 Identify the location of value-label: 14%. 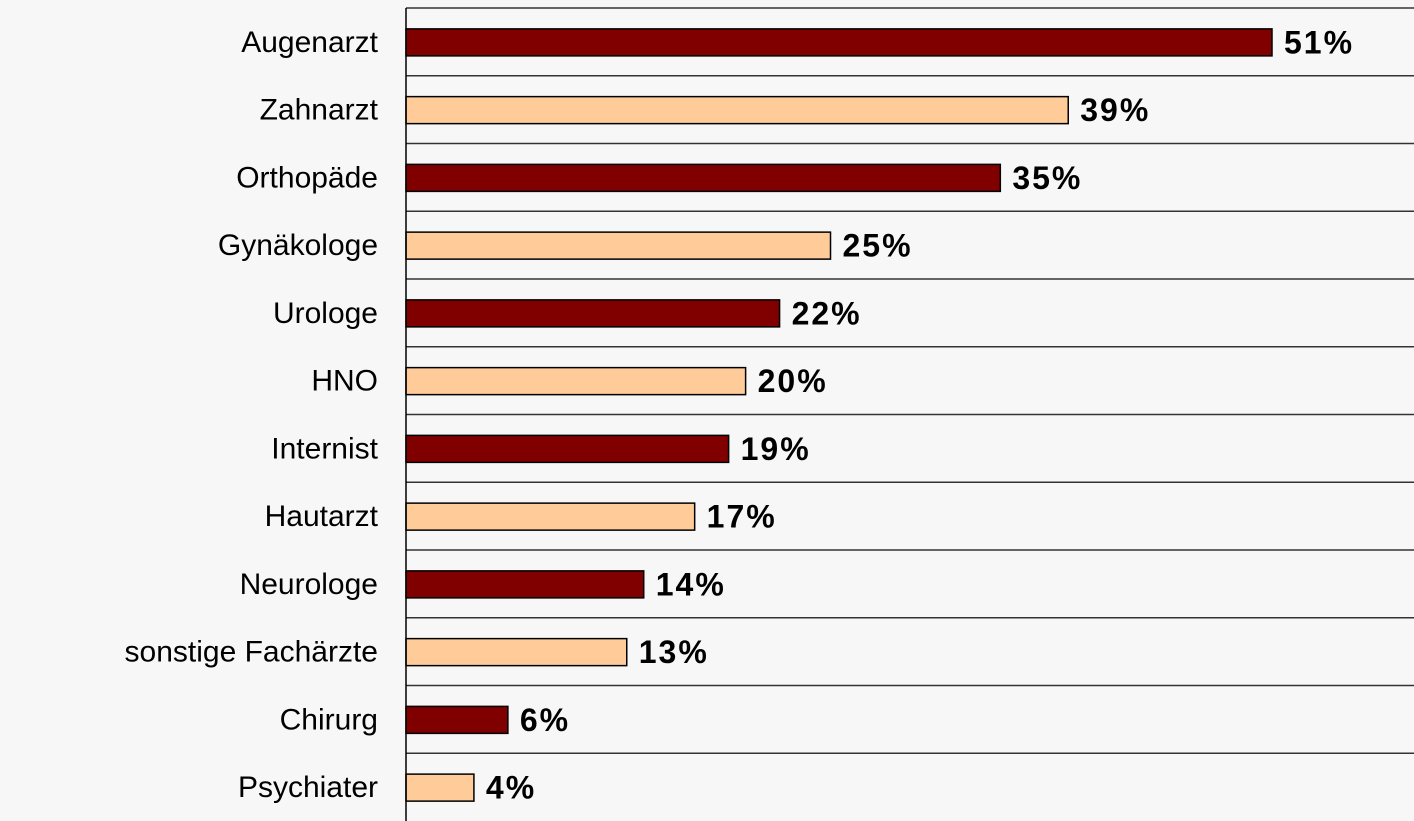
(691, 584).